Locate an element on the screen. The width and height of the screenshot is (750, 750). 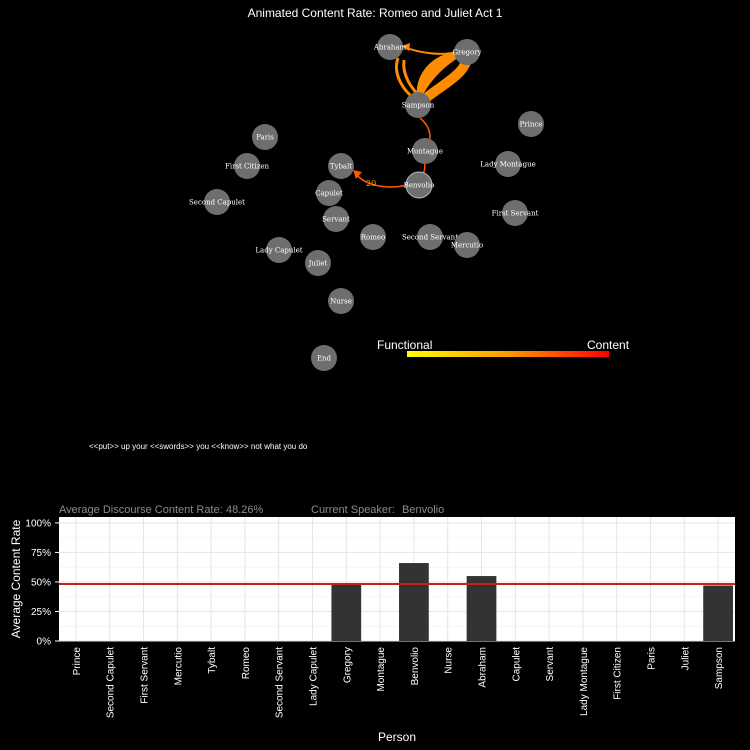
node-label: Lady Montague is located at coordinates (508, 165).